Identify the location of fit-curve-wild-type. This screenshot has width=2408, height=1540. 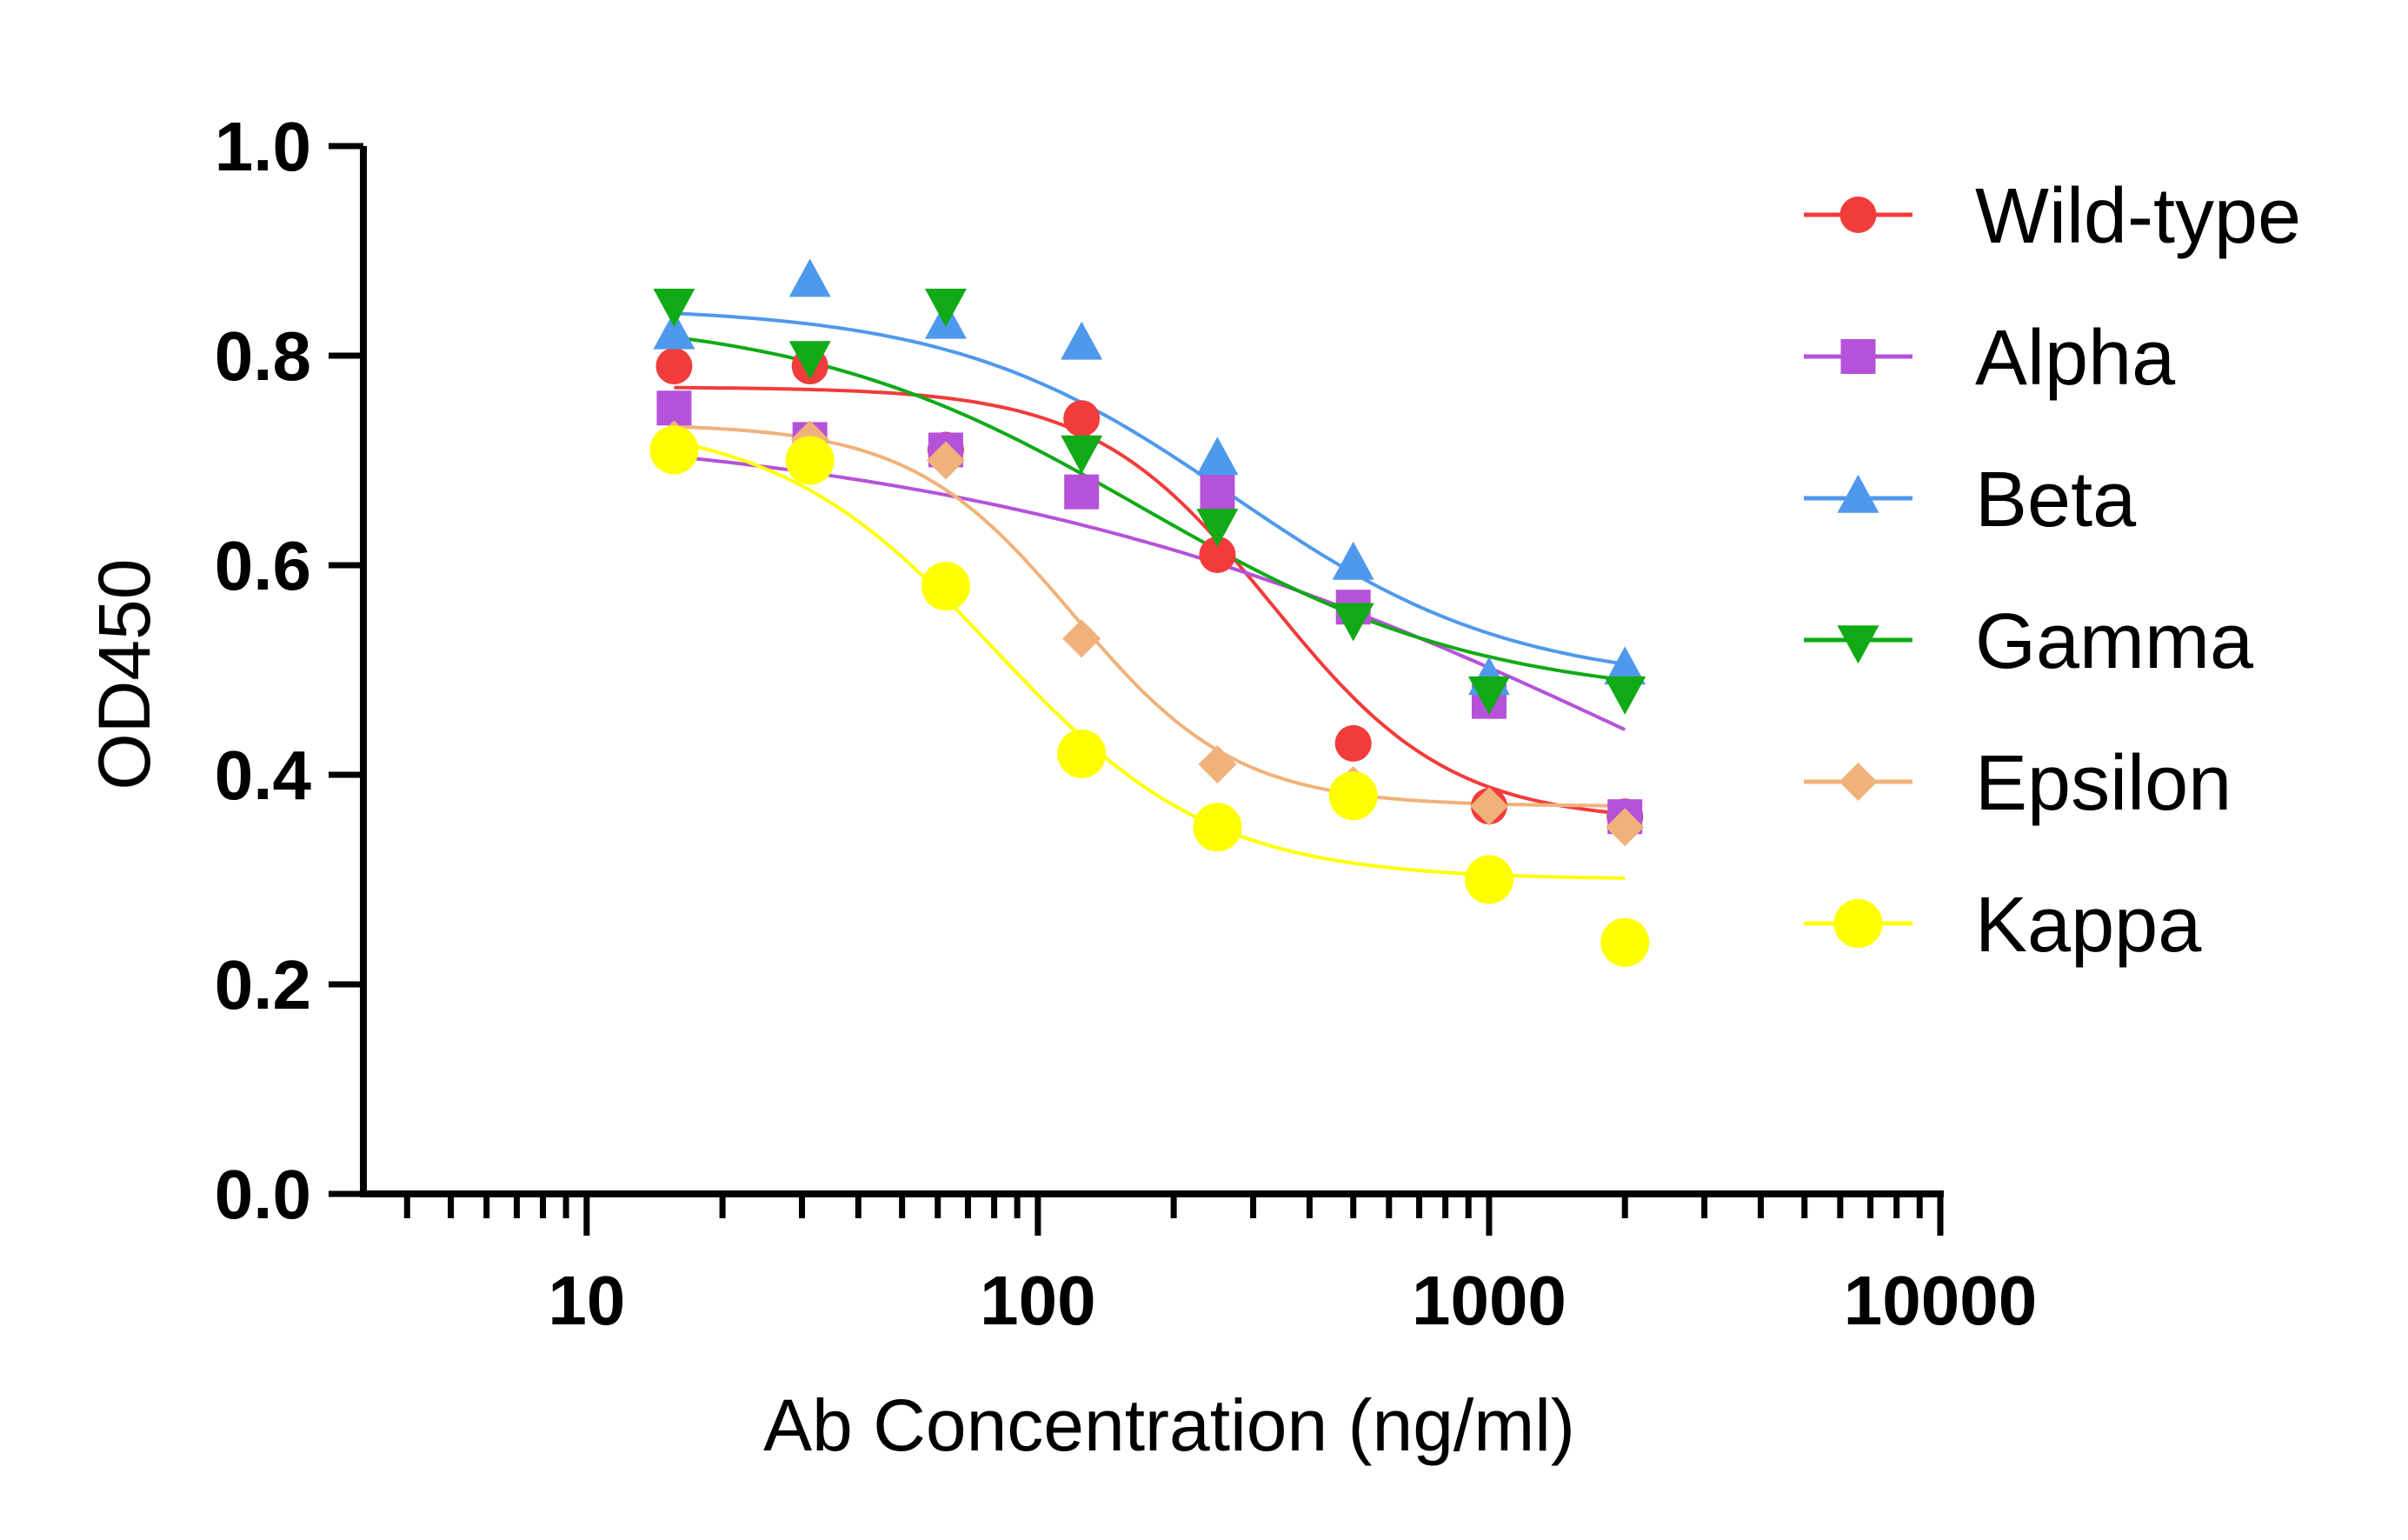
(1150, 600).